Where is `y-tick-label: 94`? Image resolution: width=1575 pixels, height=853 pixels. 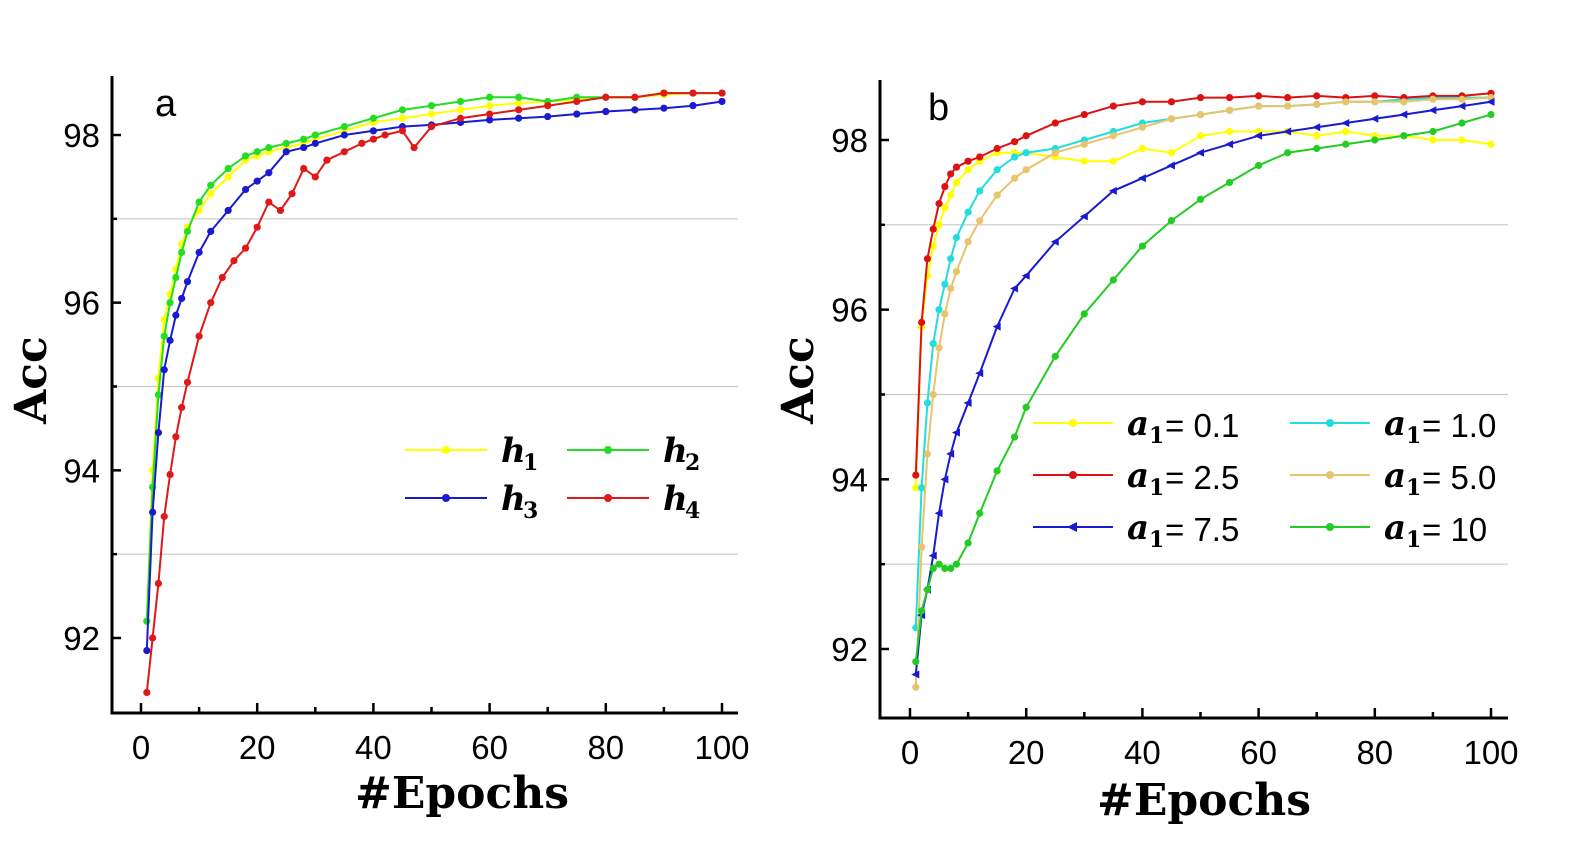
y-tick-label: 94 is located at coordinates (81, 470).